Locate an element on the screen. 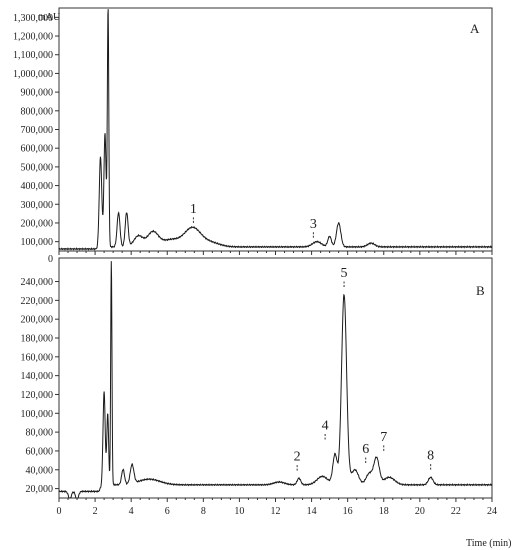  peak-label: 3 is located at coordinates (313, 224).